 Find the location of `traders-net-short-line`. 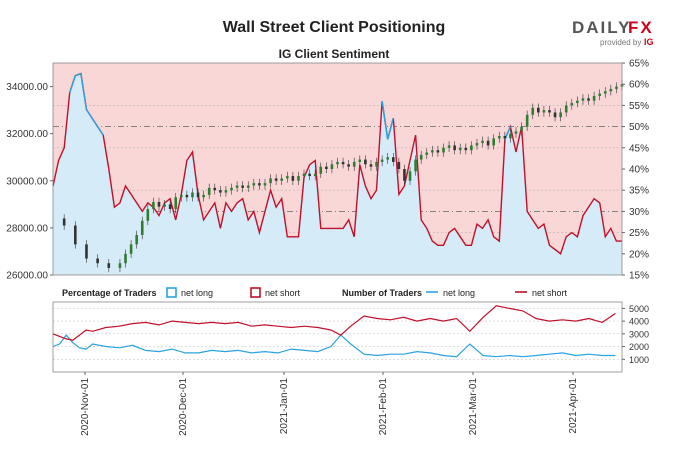

traders-net-short-line is located at coordinates (334, 323).